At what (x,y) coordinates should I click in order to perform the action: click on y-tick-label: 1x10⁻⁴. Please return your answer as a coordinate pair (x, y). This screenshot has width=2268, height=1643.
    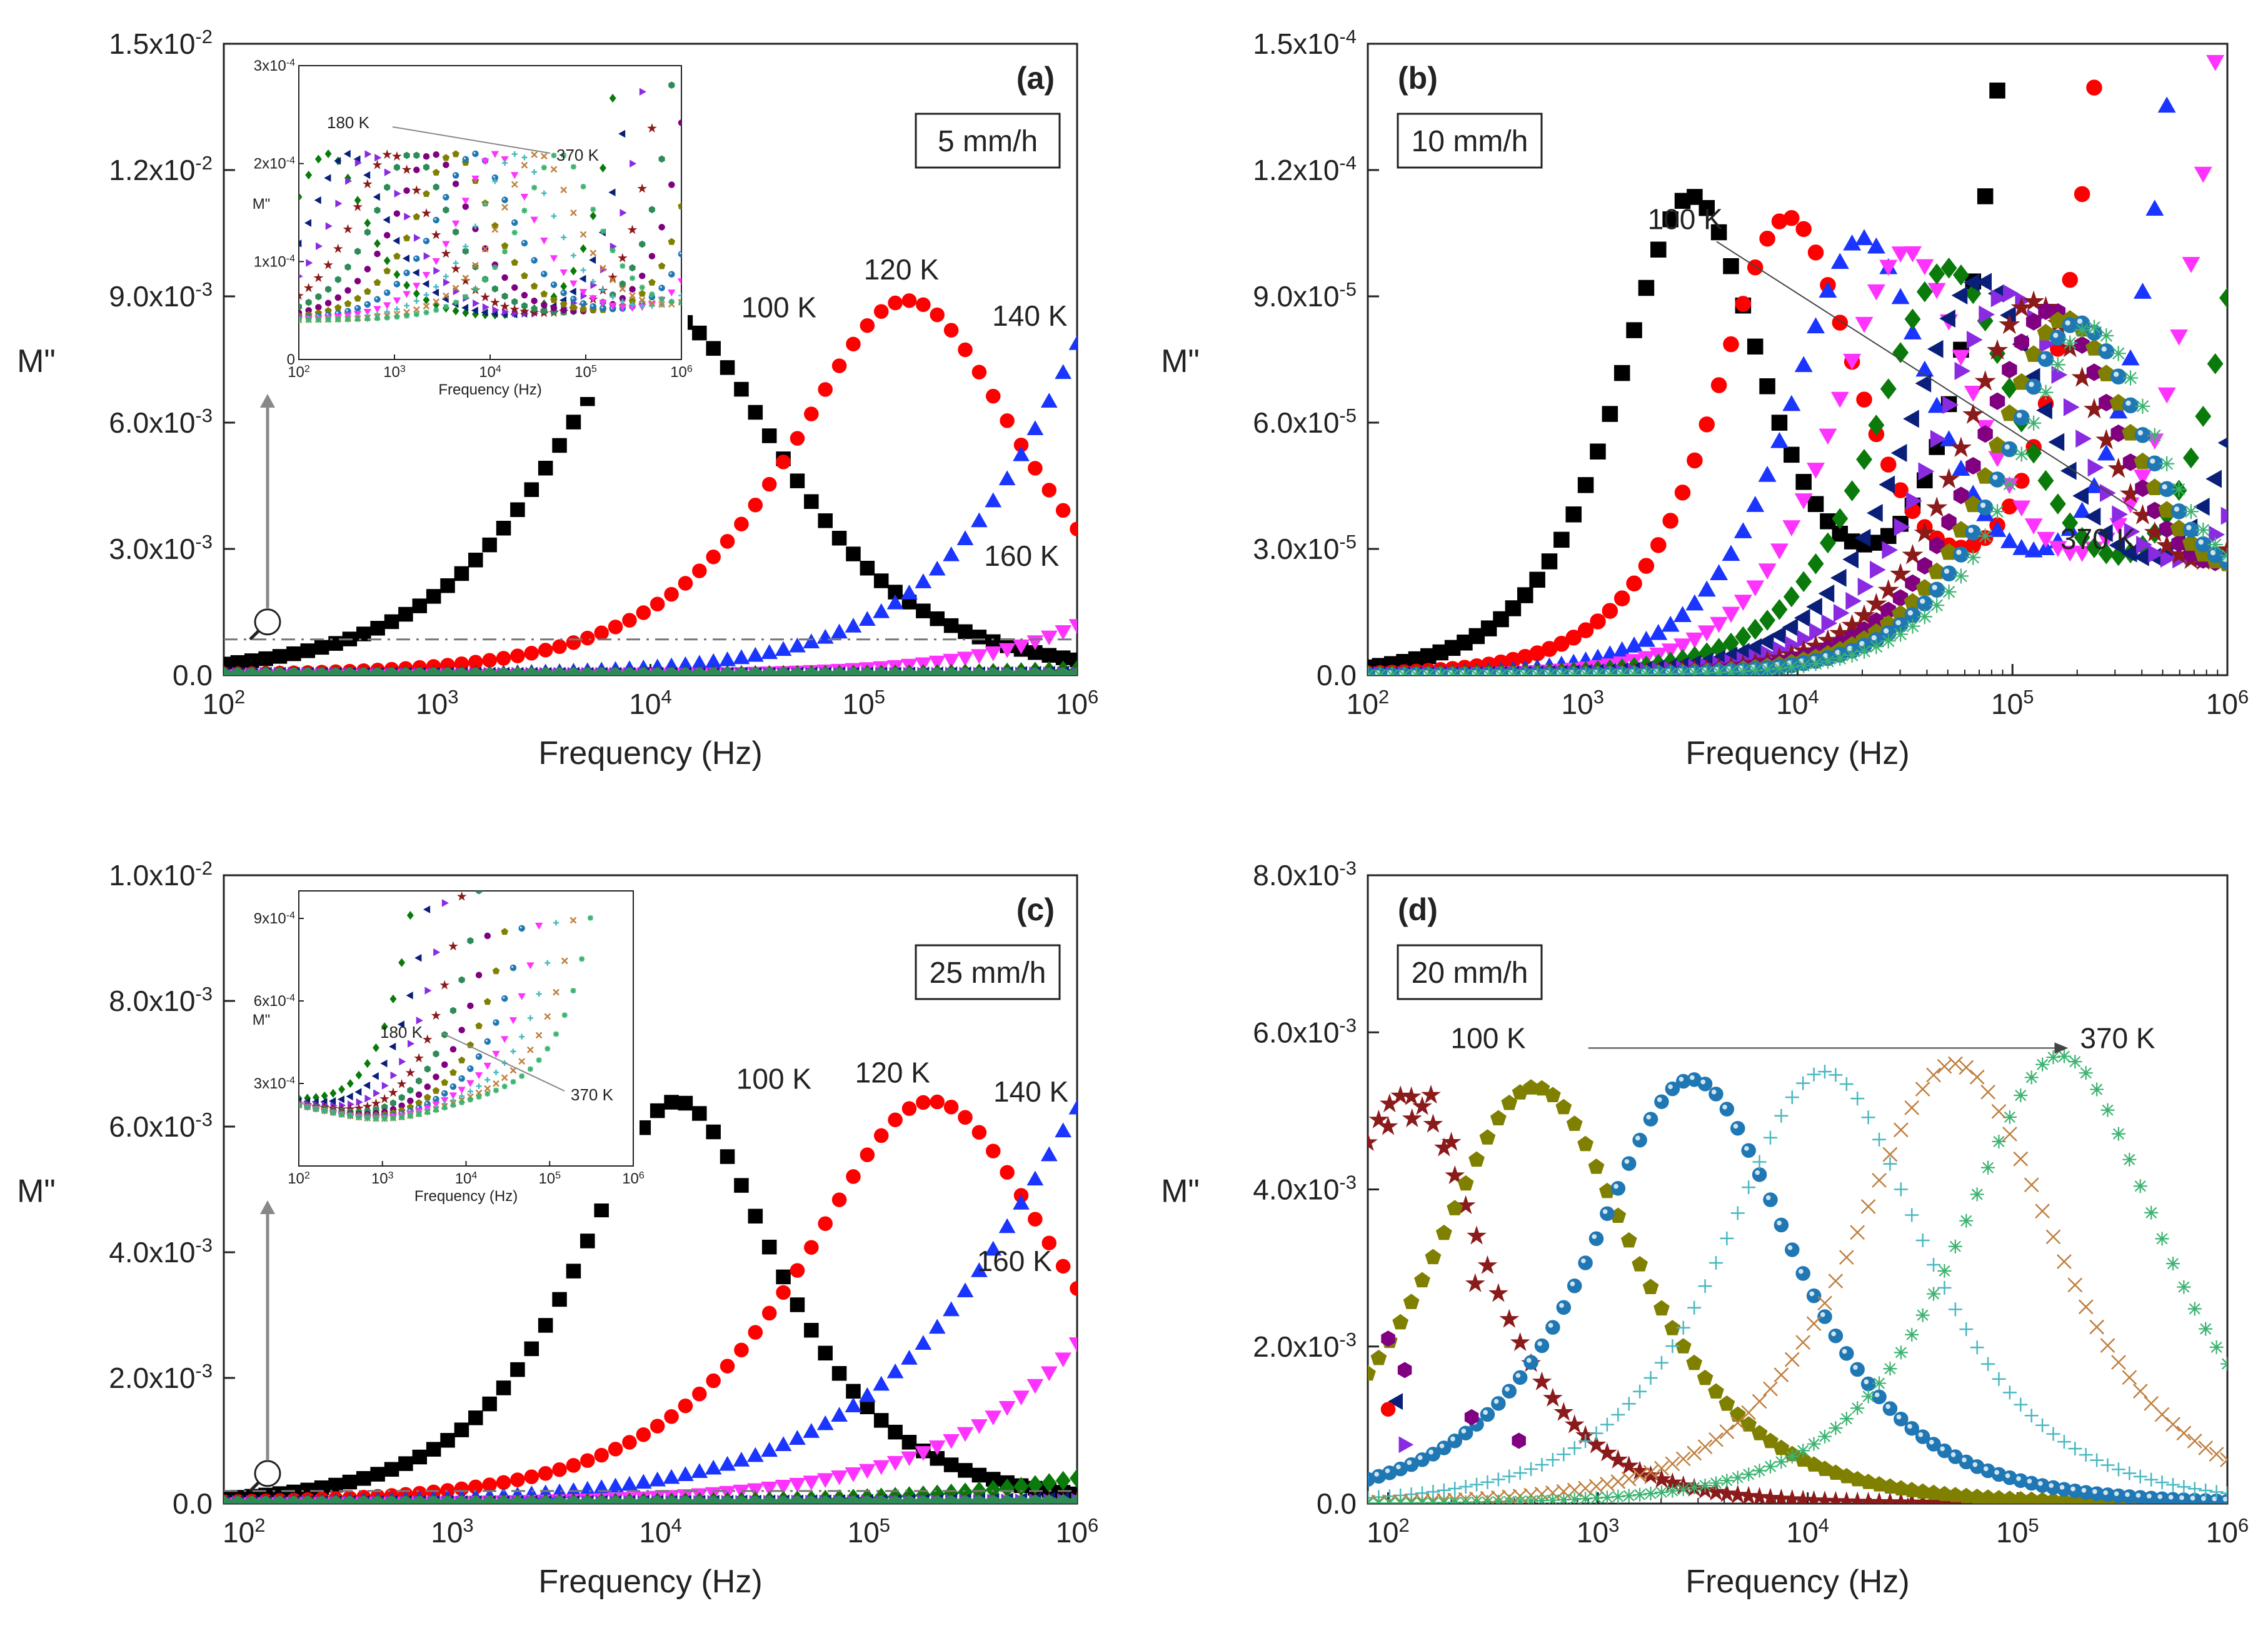
    Looking at the image, I should click on (274, 262).